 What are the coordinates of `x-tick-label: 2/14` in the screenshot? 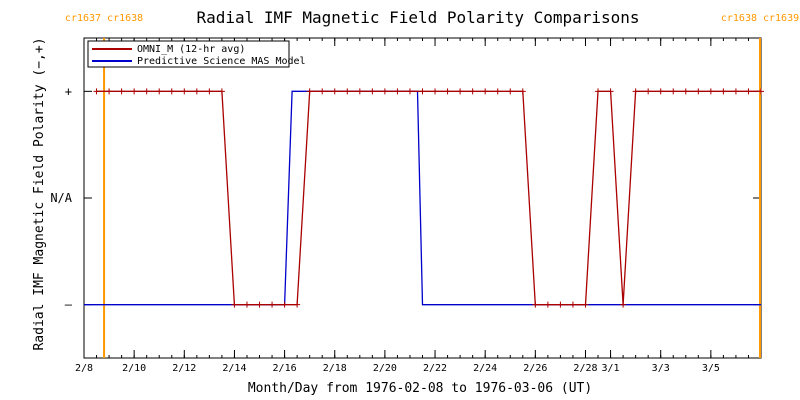 It's located at (234, 368).